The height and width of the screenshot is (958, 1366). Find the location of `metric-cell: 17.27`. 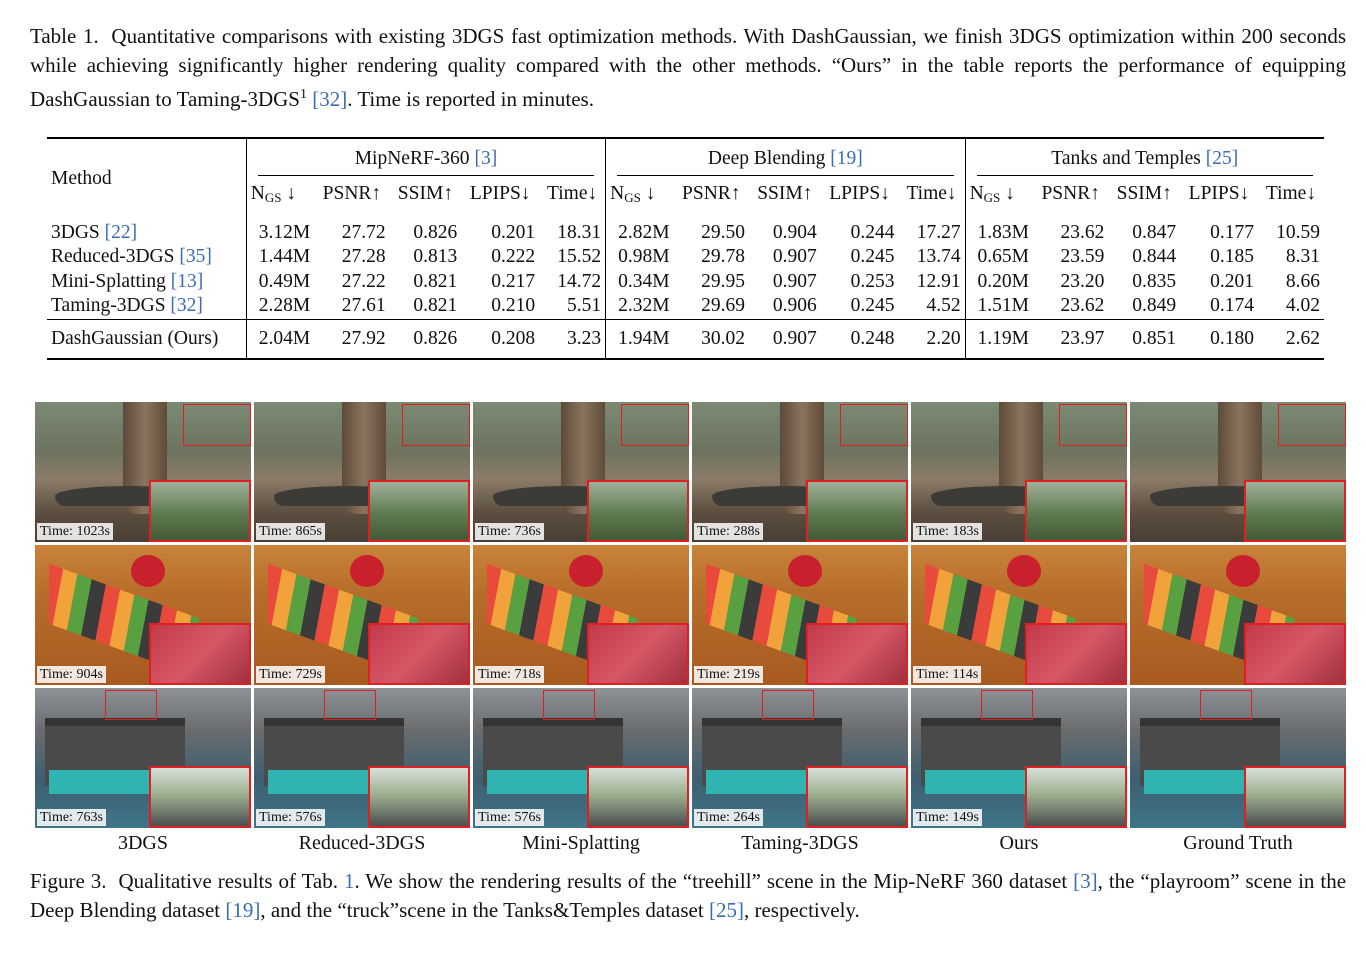

metric-cell: 17.27 is located at coordinates (932, 228).